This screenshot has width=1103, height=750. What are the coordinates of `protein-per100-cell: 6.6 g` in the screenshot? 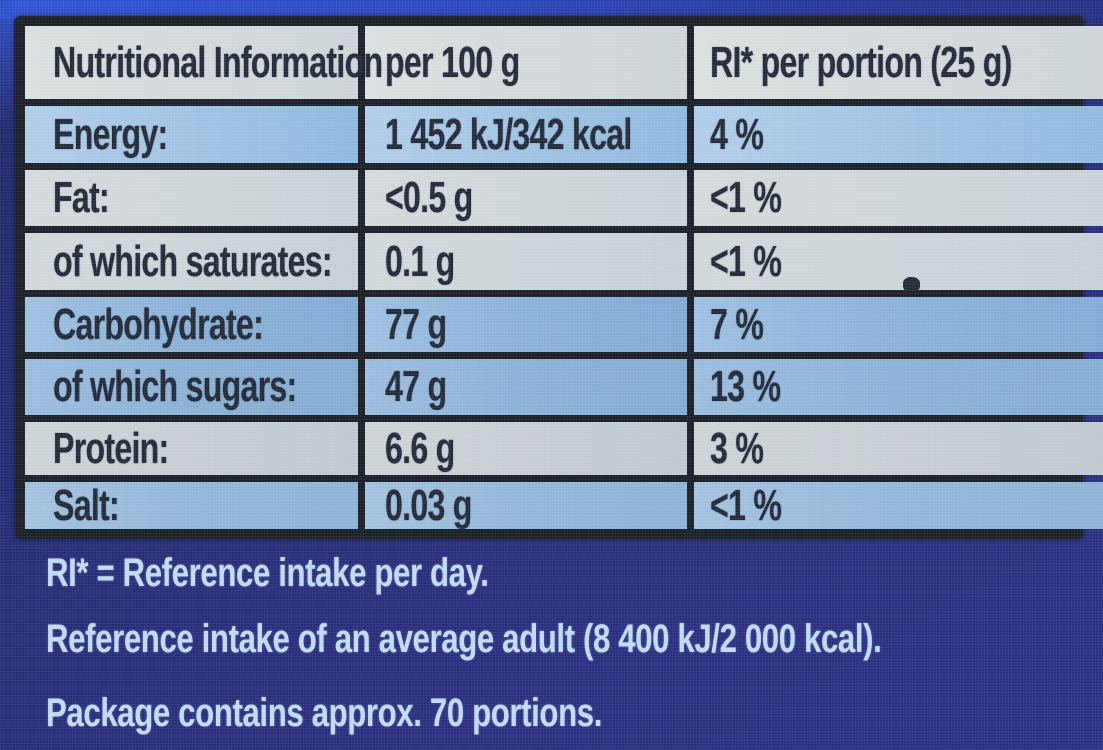 It's located at (526, 448).